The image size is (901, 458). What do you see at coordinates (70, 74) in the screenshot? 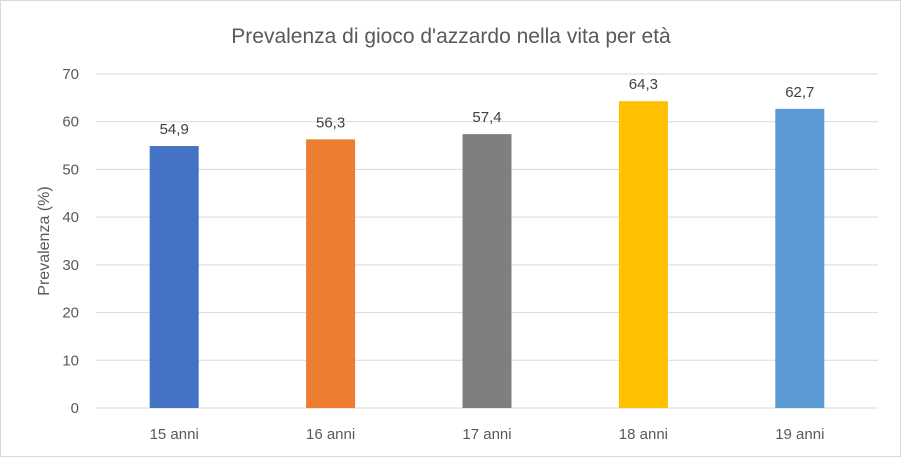
I see `y-tick-label-70: 70` at bounding box center [70, 74].